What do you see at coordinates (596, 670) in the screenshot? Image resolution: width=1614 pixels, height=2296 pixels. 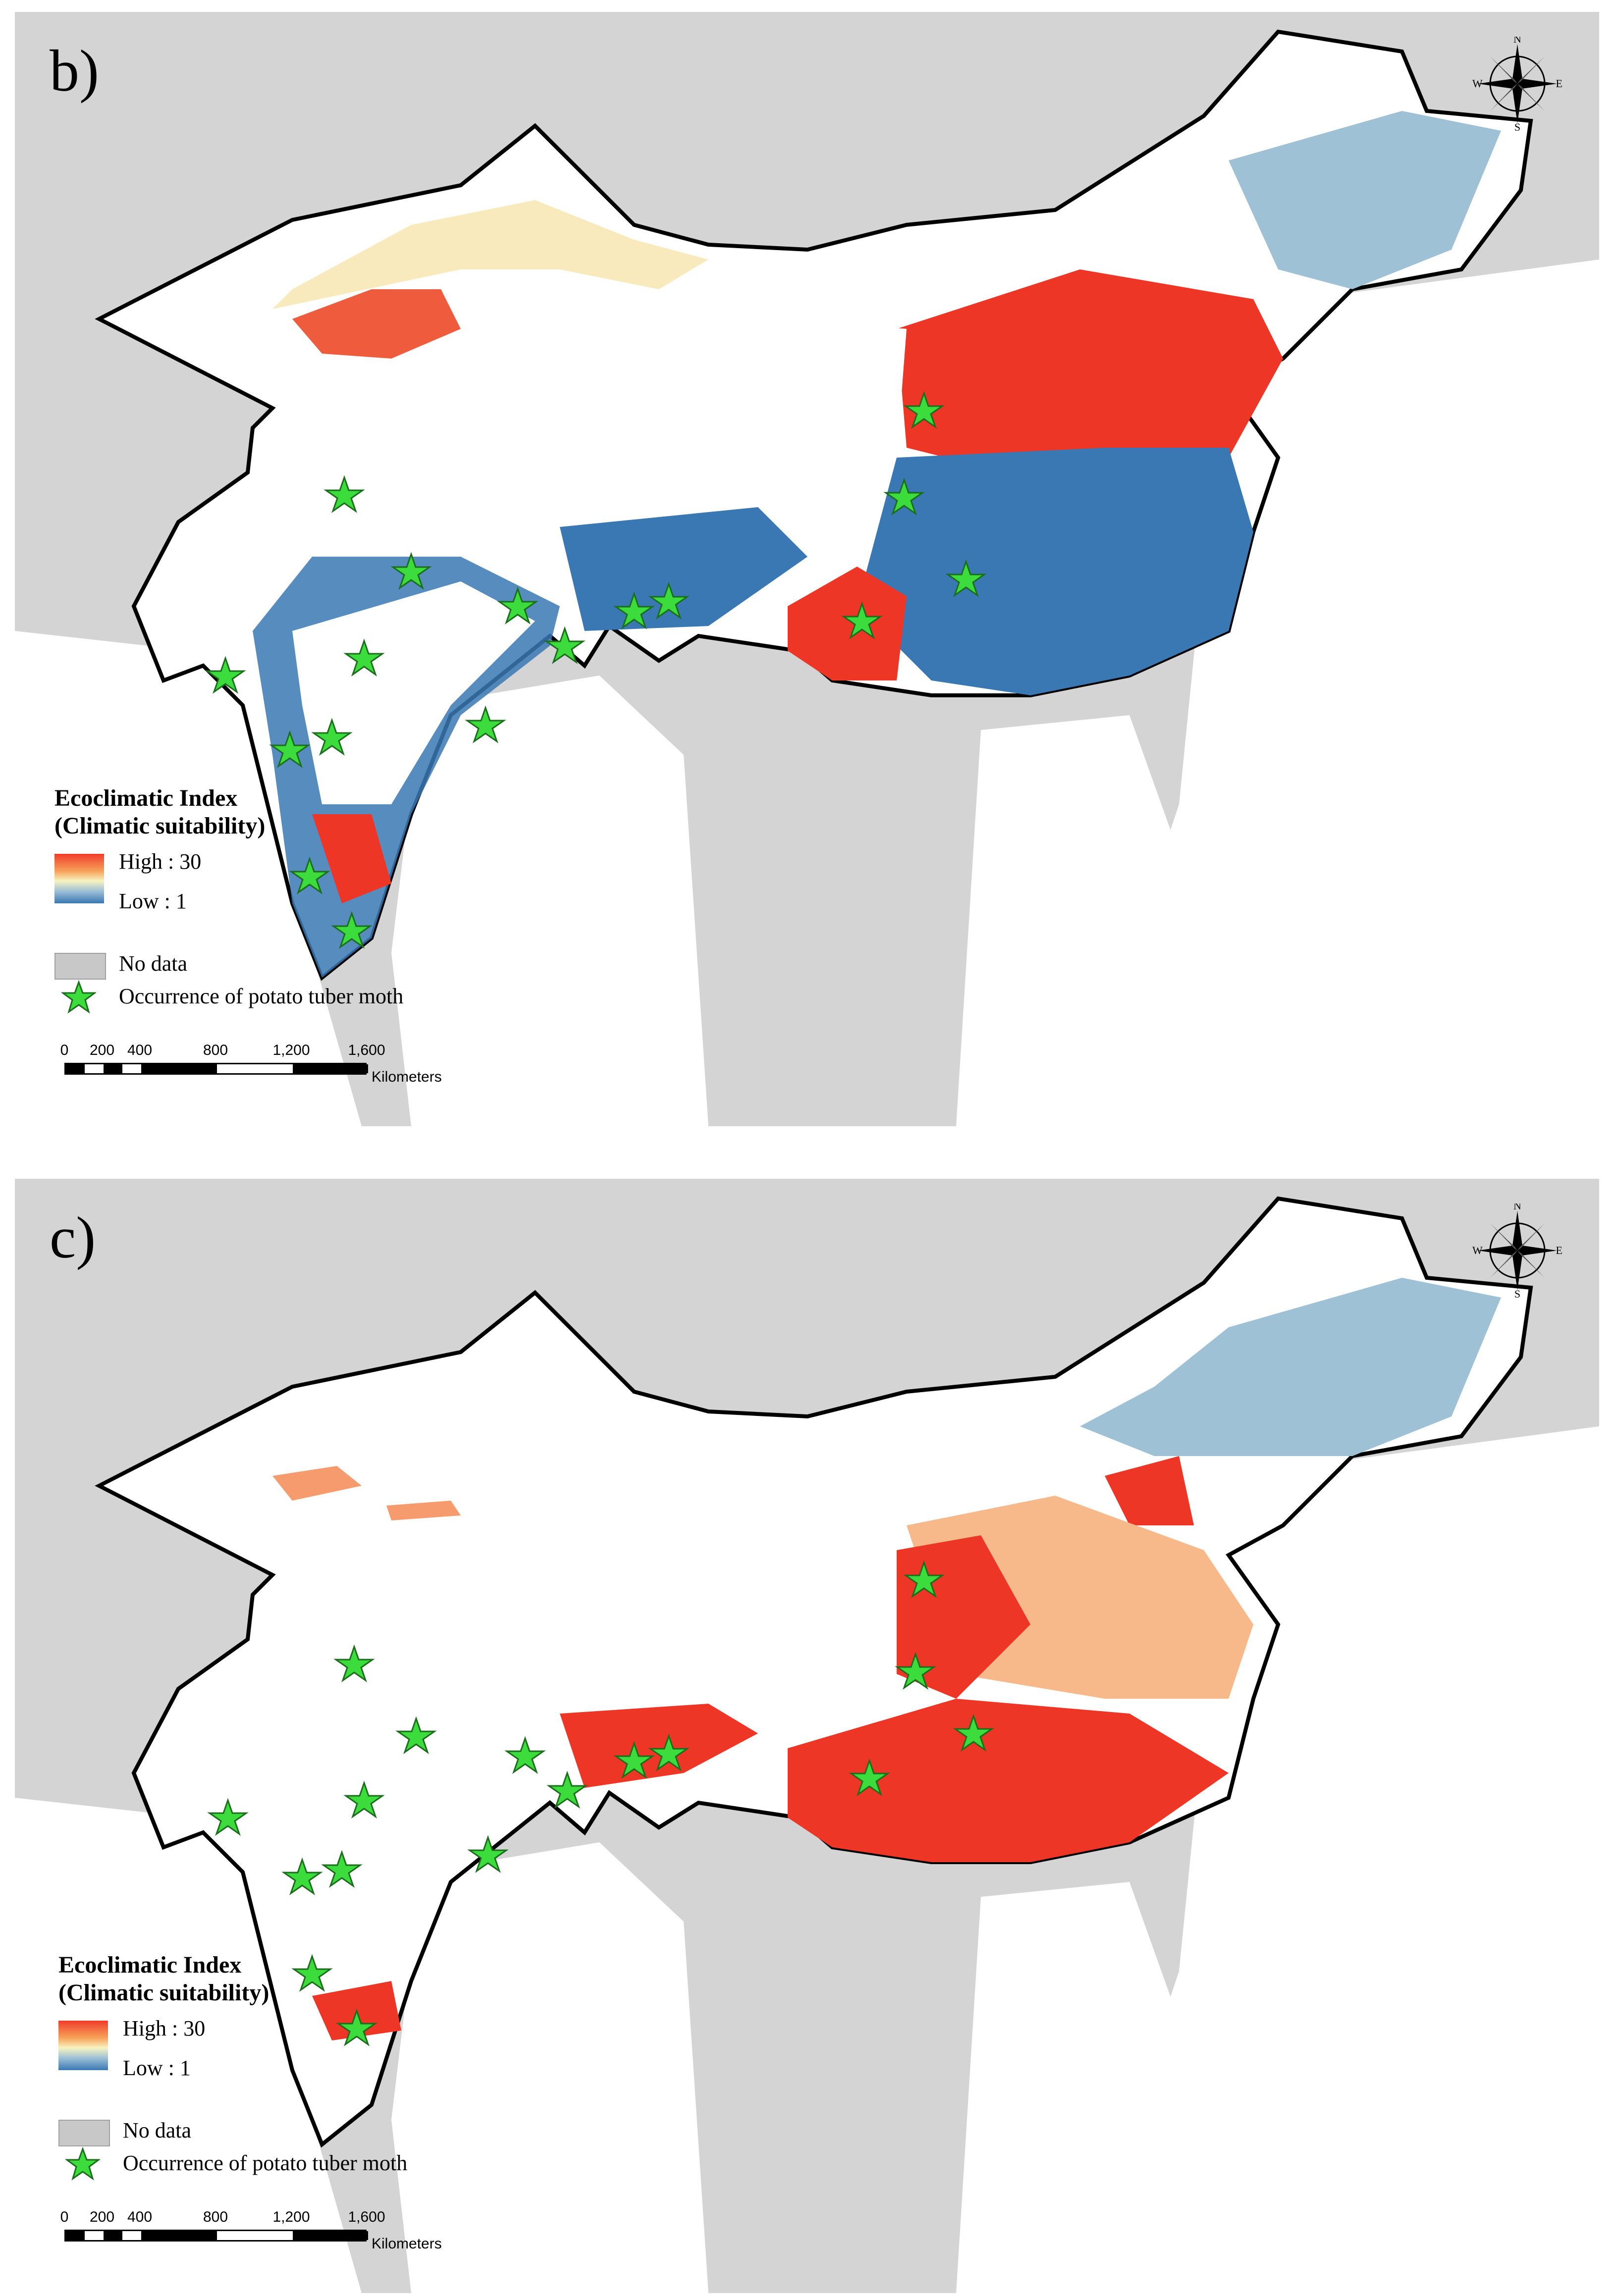 I see `occurrence-stars-b` at bounding box center [596, 670].